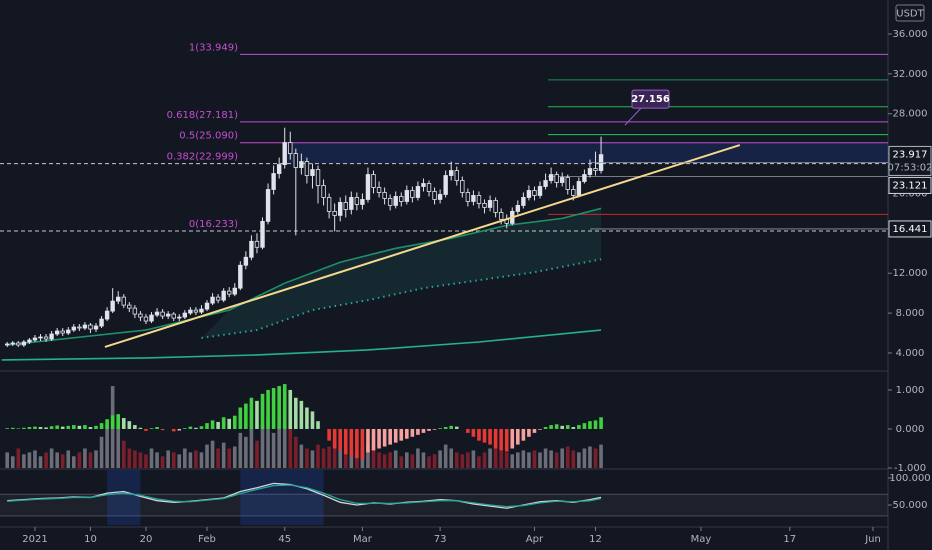  I want to click on countdown-label: 07:53:02, so click(910, 167).